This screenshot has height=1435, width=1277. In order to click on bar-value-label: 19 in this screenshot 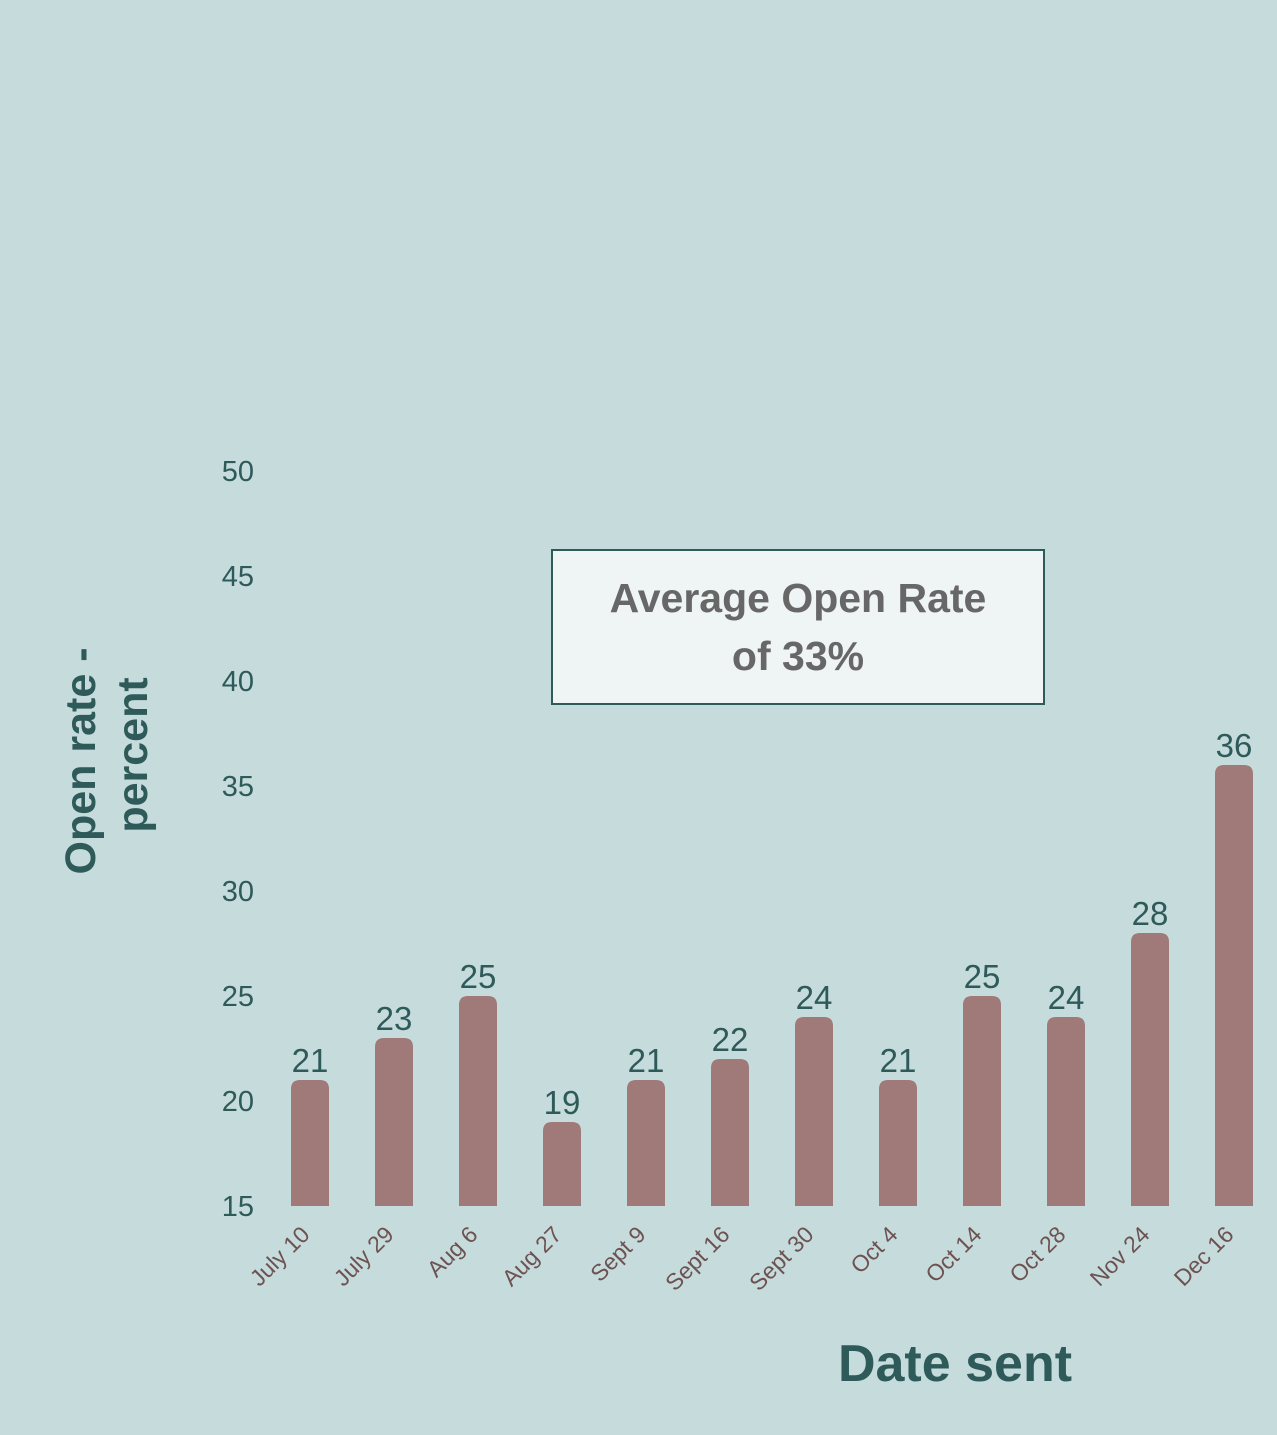, I will do `click(562, 1102)`.